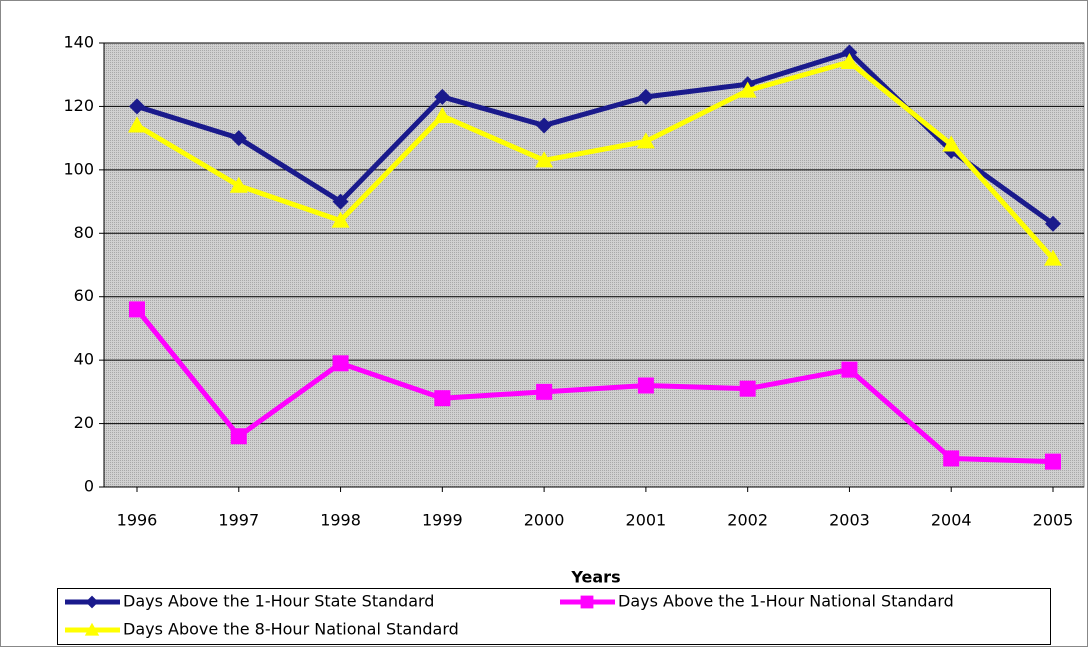 The width and height of the screenshot is (1088, 651). I want to click on x-tick-label: 2003, so click(849, 520).